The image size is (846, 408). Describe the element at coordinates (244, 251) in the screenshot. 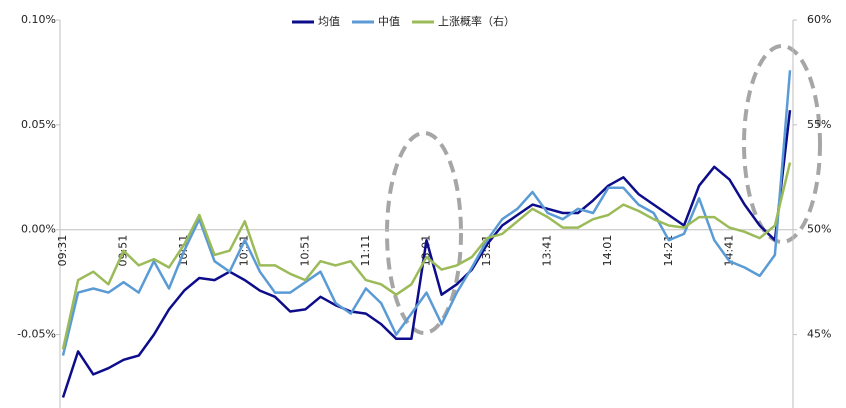

I see `x-tick-label: 10:31` at that location.